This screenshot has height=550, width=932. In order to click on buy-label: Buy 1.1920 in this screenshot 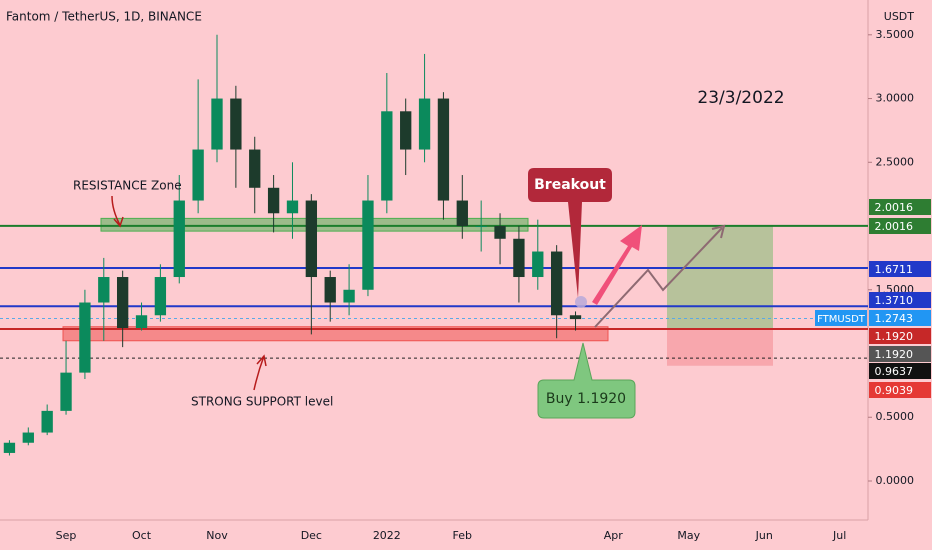, I will do `click(586, 399)`.